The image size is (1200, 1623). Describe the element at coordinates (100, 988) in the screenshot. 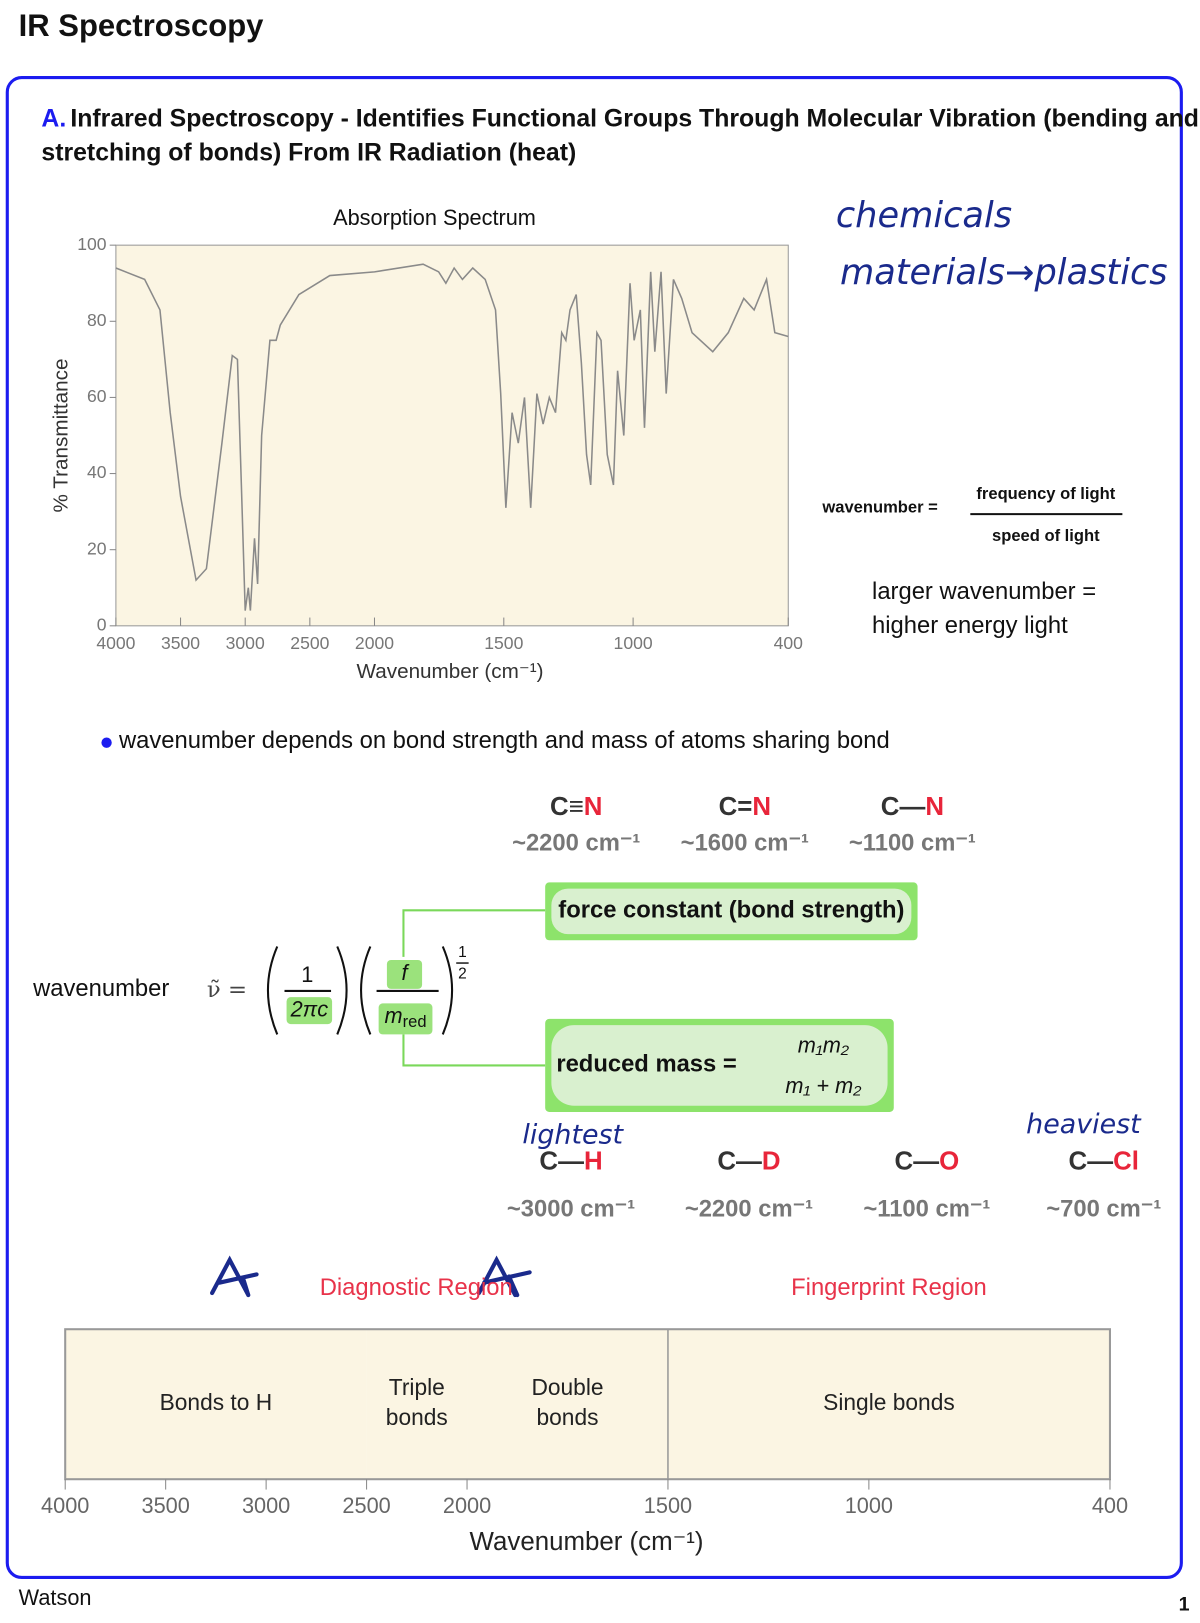

I see `equation-label: wavenumber` at that location.